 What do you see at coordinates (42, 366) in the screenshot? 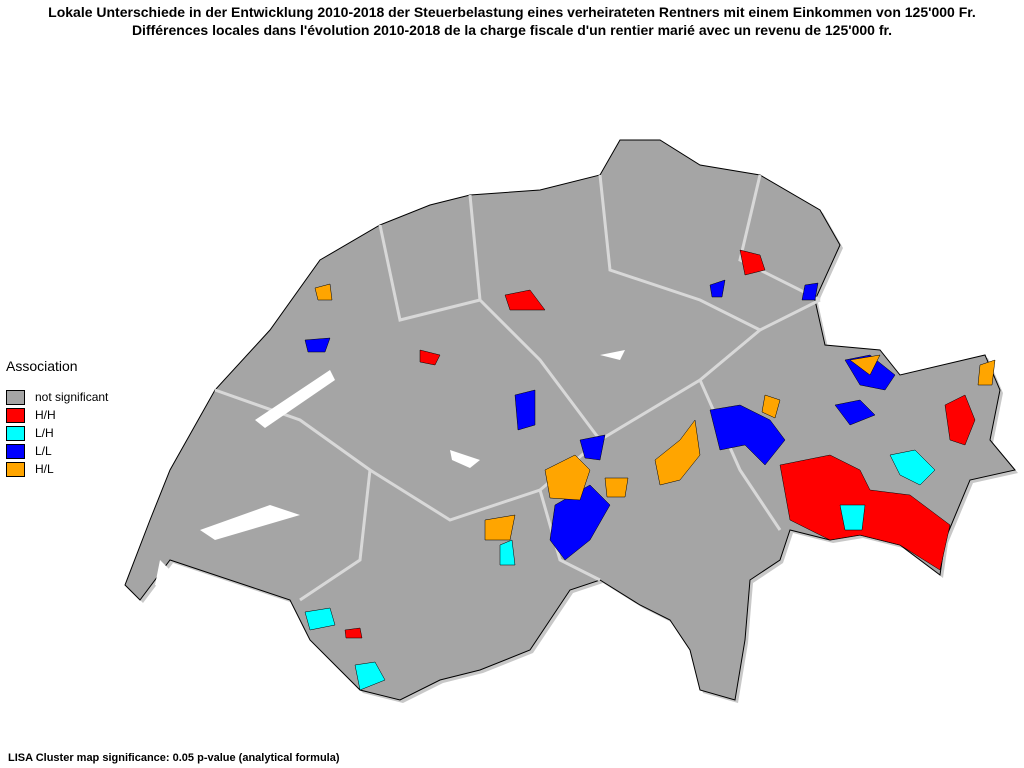
I see `legend-title: Association` at bounding box center [42, 366].